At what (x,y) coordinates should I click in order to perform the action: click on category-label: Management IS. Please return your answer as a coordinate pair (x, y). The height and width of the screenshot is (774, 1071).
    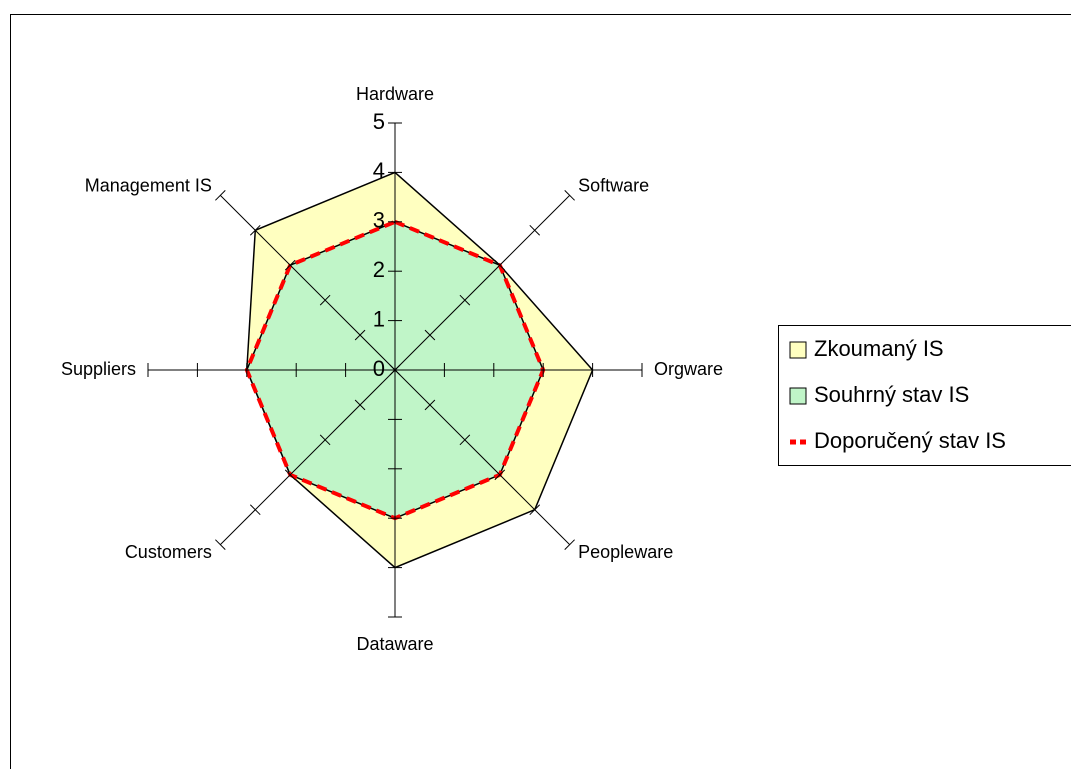
    Looking at the image, I should click on (148, 186).